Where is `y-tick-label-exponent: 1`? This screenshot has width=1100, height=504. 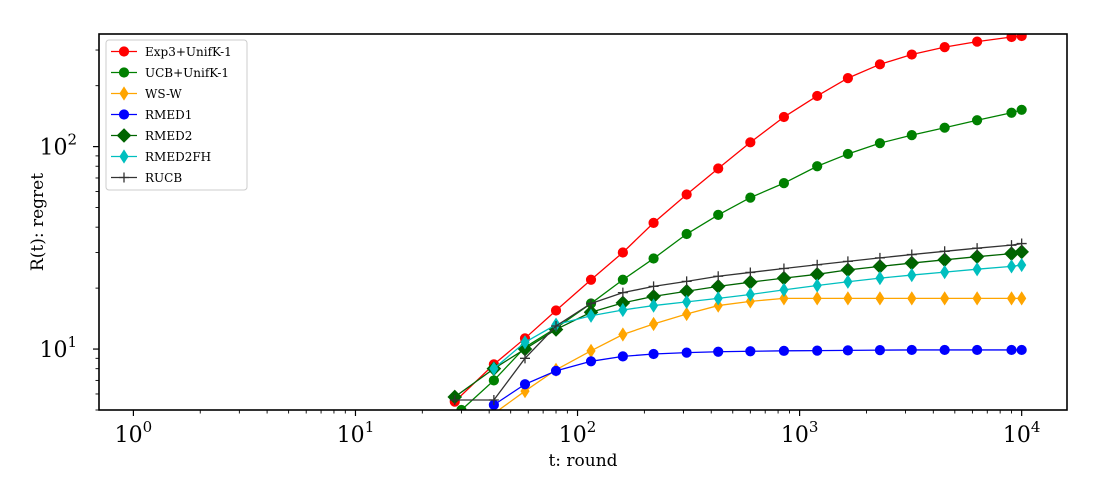 y-tick-label-exponent: 1 is located at coordinates (72, 342).